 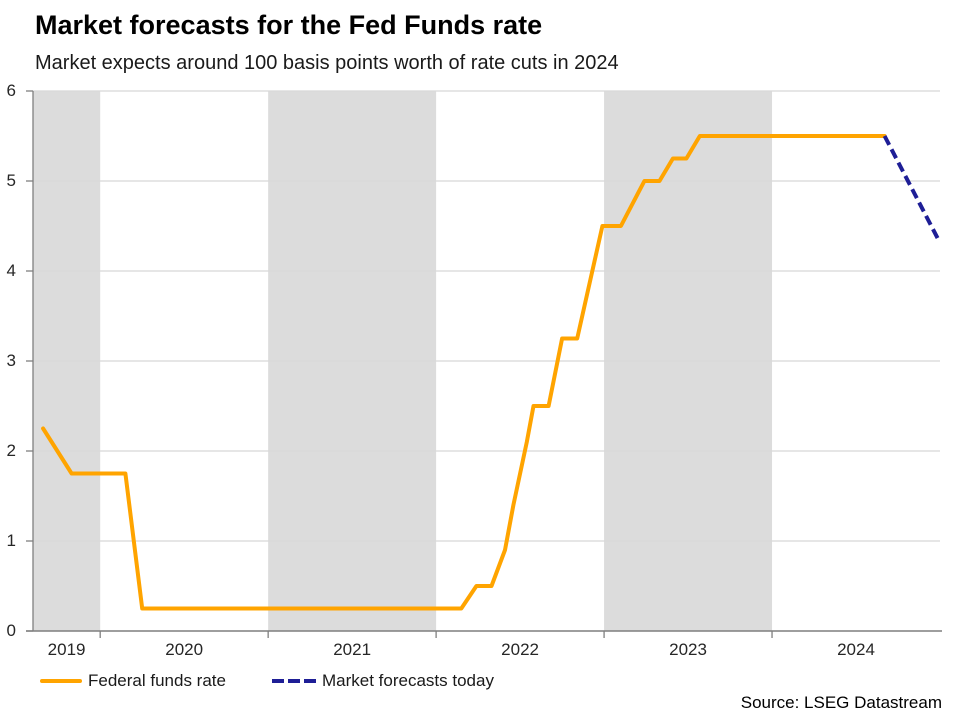 I want to click on legend-label: Market forecasts today, so click(x=408, y=680).